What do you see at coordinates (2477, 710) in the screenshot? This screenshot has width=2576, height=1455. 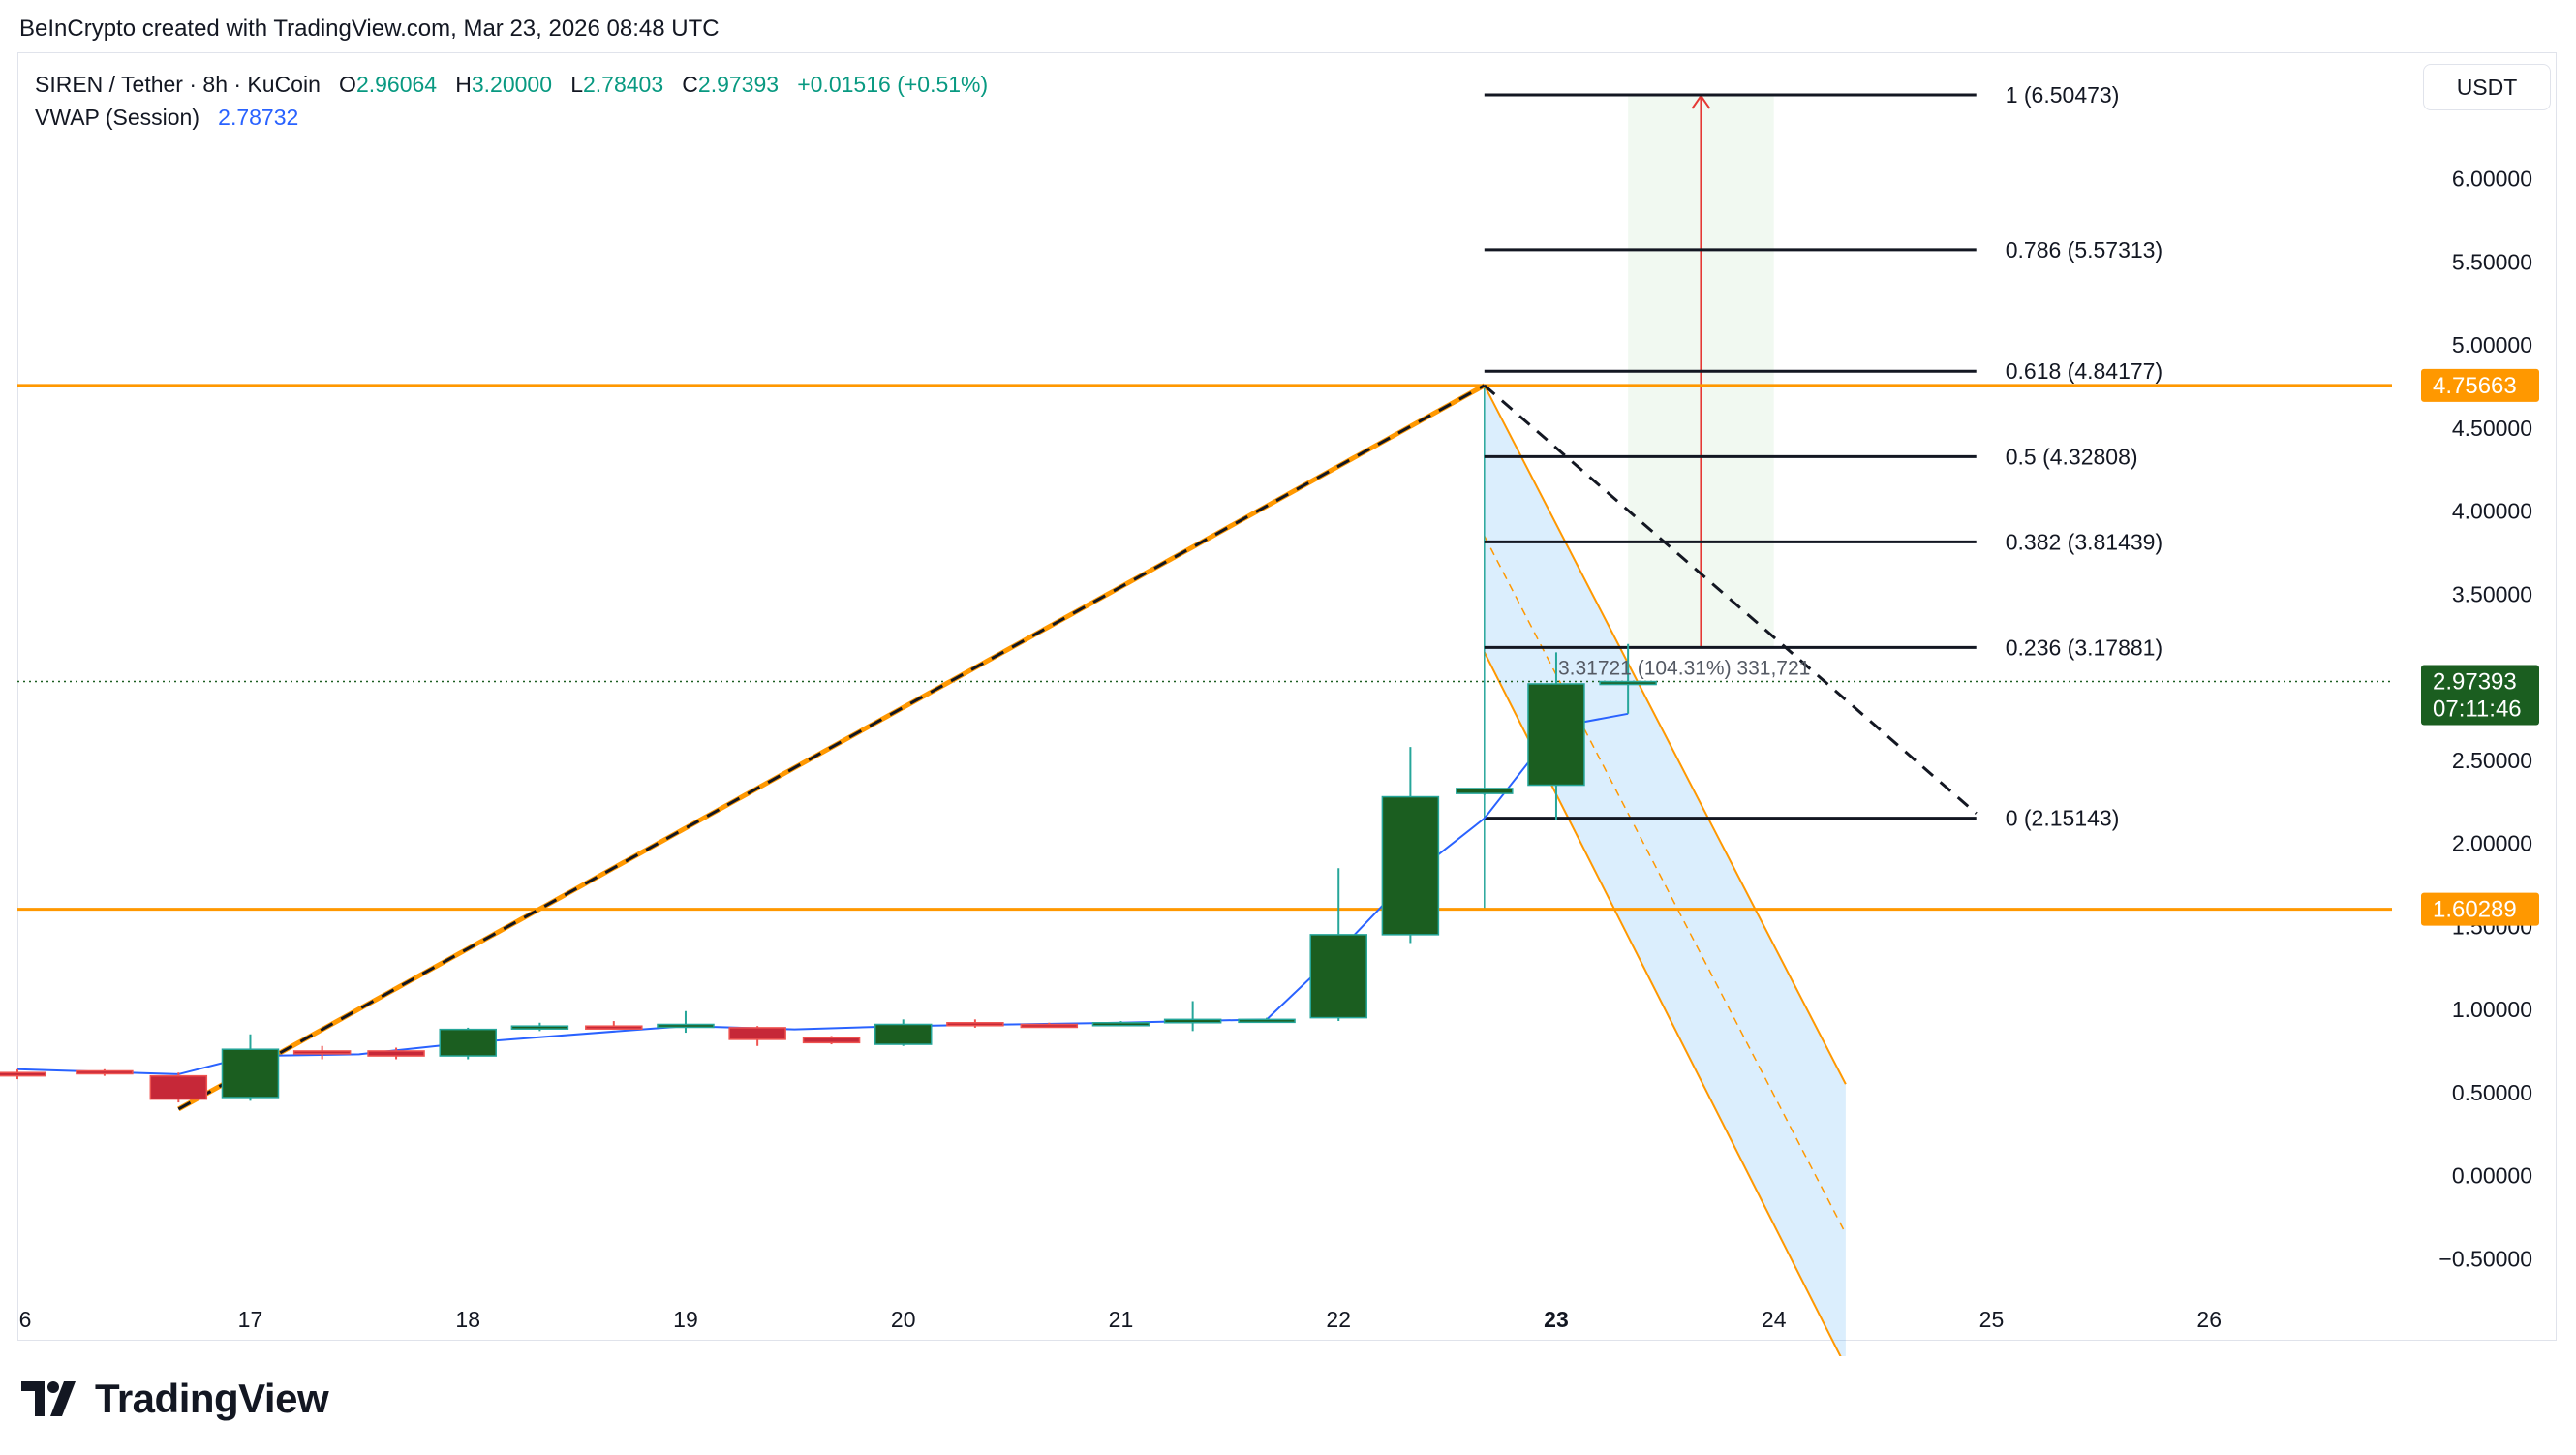 I see `last-price-tag-text: 07:11:46` at bounding box center [2477, 710].